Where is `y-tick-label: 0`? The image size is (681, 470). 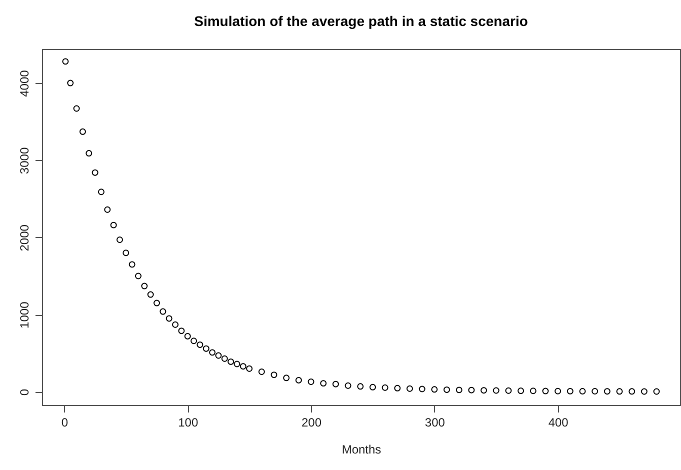 y-tick-label: 0 is located at coordinates (25, 392).